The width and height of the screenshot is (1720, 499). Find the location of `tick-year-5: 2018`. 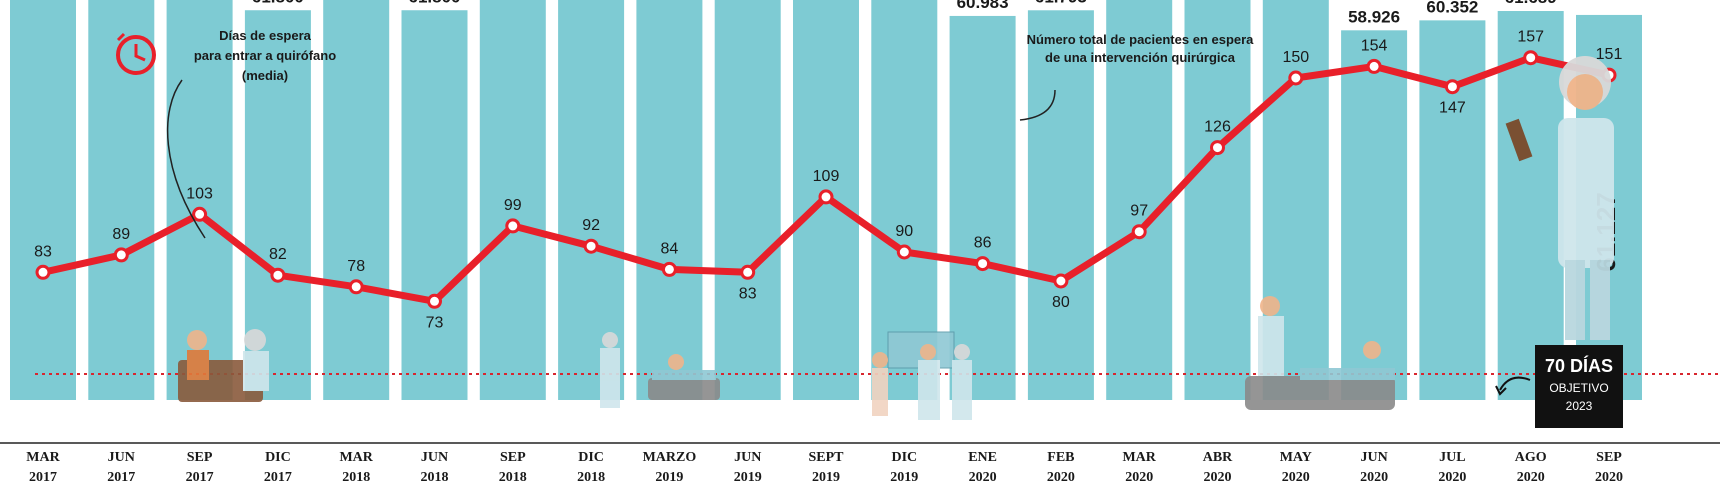

tick-year-5: 2018 is located at coordinates (435, 477).